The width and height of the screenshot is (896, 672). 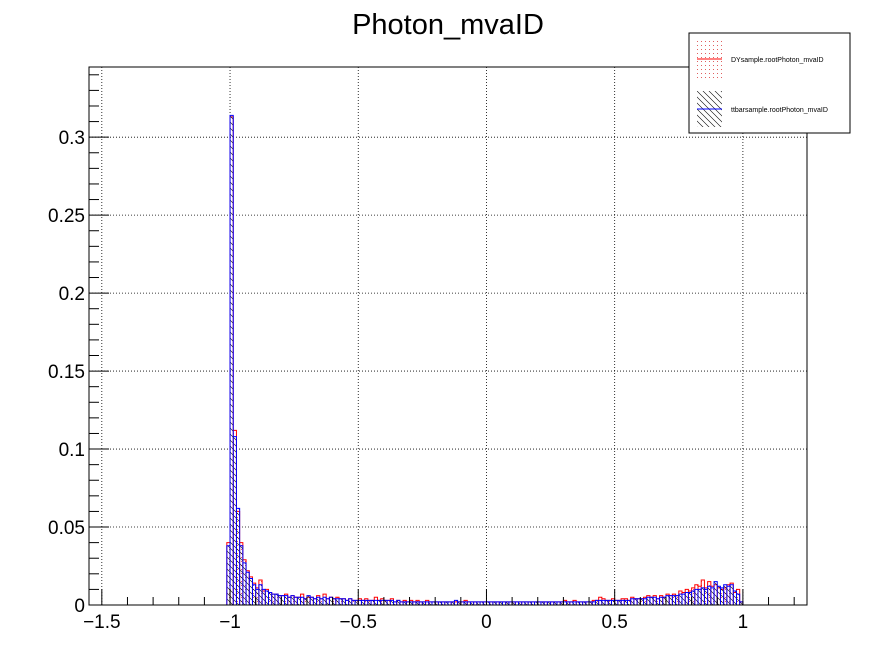 I want to click on x-tick-label-5: 1, so click(x=743, y=622).